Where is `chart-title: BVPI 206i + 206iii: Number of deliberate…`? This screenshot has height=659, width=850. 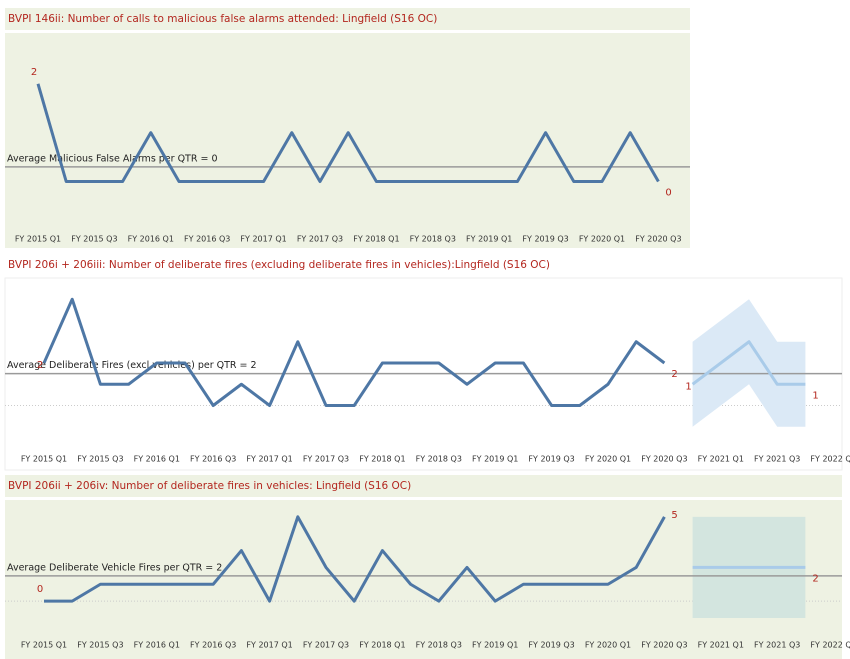
chart-title: BVPI 206i + 206iii: Number of deliberate… is located at coordinates (279, 265).